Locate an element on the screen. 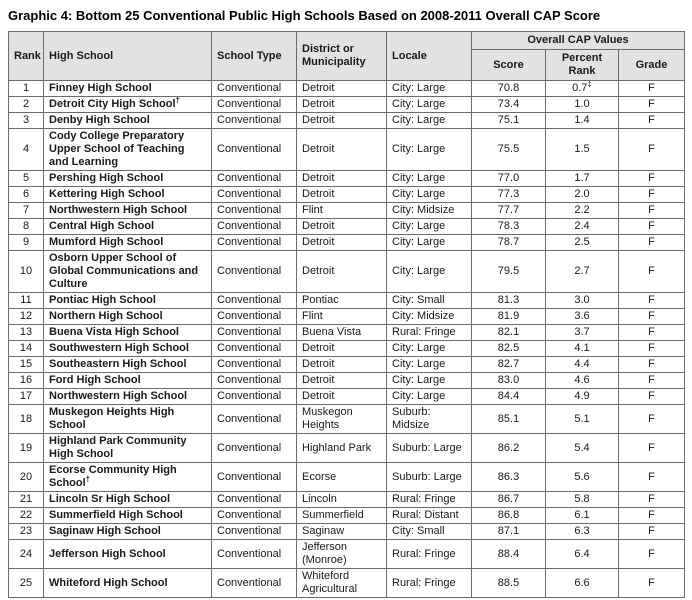 This screenshot has width=692, height=600. locale-cell: City: Small is located at coordinates (429, 300).